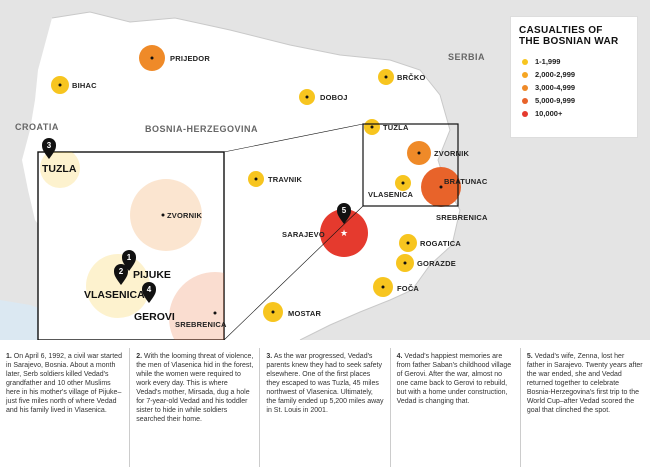 The image size is (650, 467). I want to click on inset-label-srebrenica: SREBRENICA, so click(201, 324).